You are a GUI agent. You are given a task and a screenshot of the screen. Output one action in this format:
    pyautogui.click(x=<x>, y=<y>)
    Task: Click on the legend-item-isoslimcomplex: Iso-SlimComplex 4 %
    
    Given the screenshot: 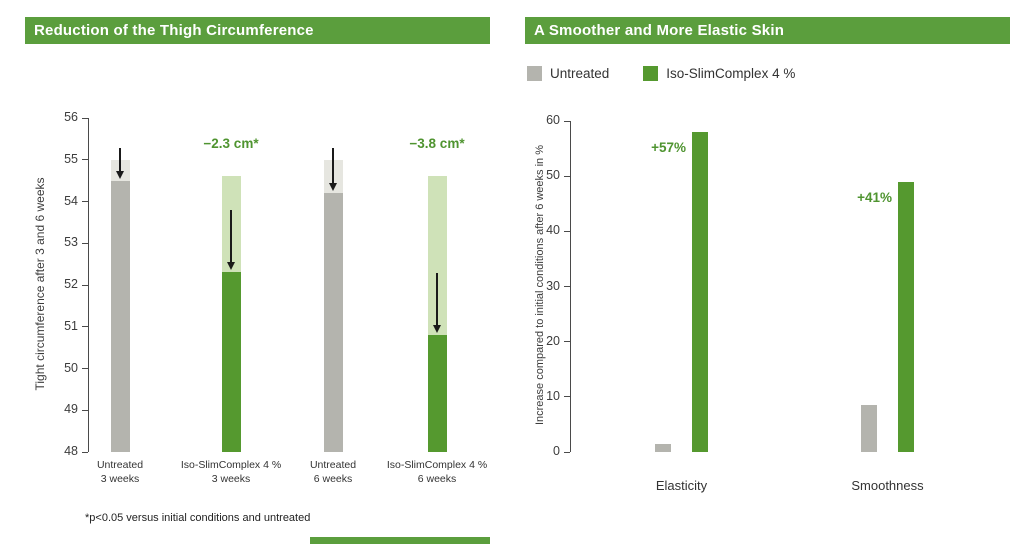 What is the action you would take?
    pyautogui.click(x=719, y=73)
    